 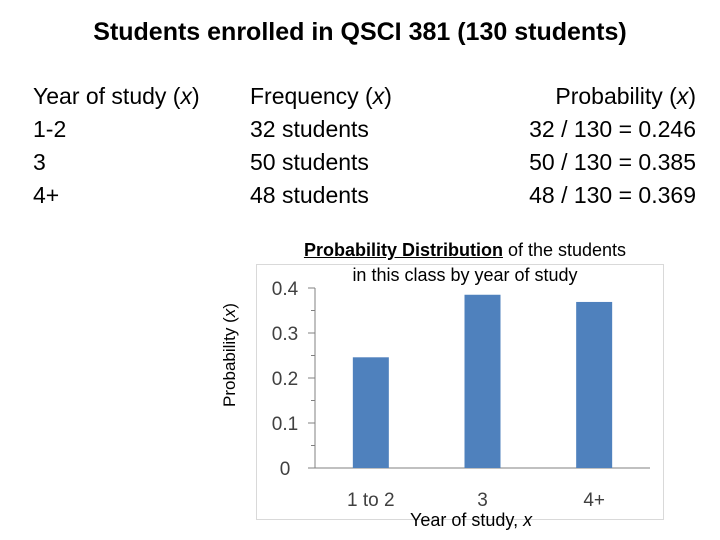 I want to click on y-tick-label: 0.4, so click(x=285, y=289).